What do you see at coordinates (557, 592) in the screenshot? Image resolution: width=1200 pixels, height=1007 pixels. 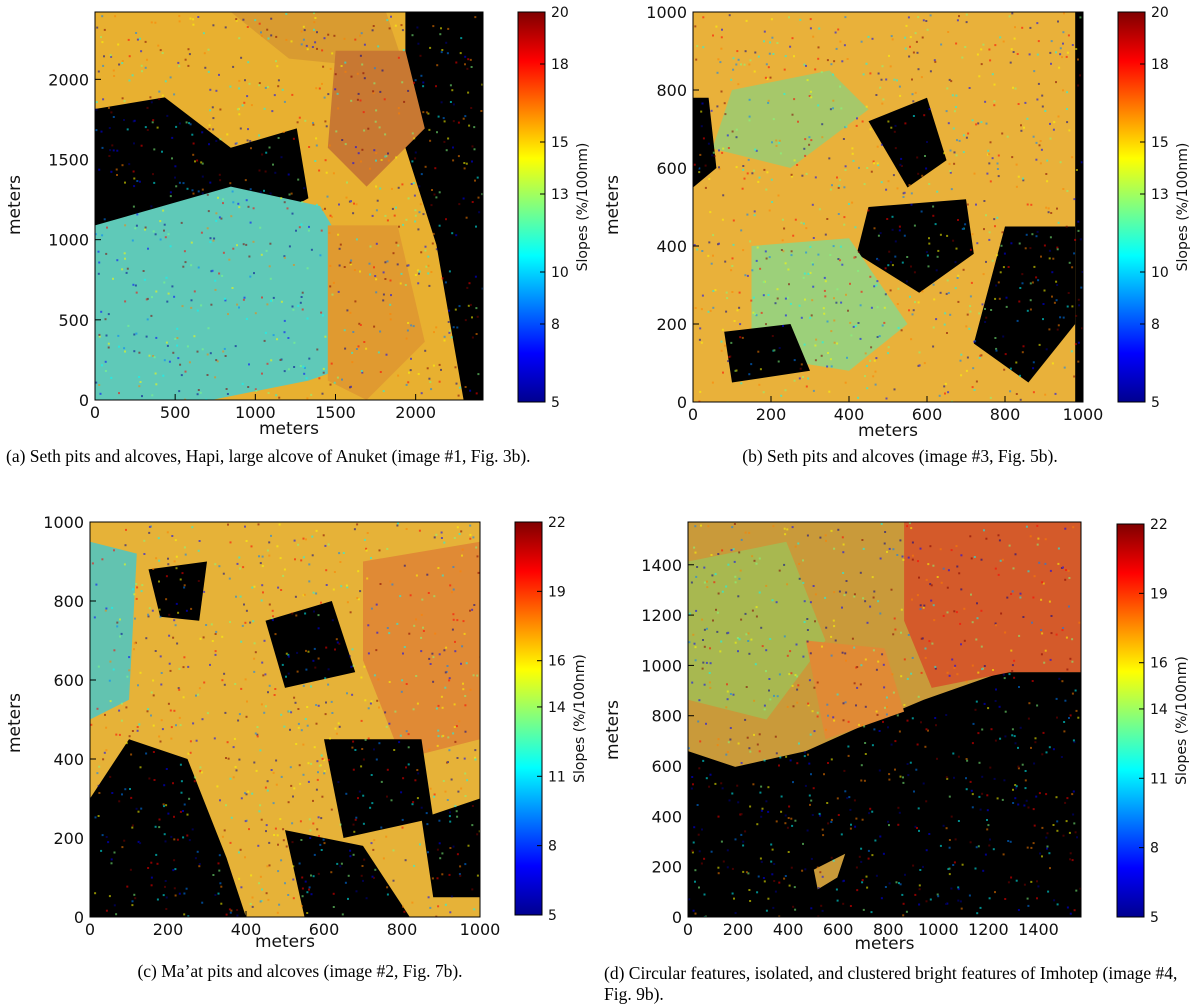 I see `colorbar-tick-label: 19` at bounding box center [557, 592].